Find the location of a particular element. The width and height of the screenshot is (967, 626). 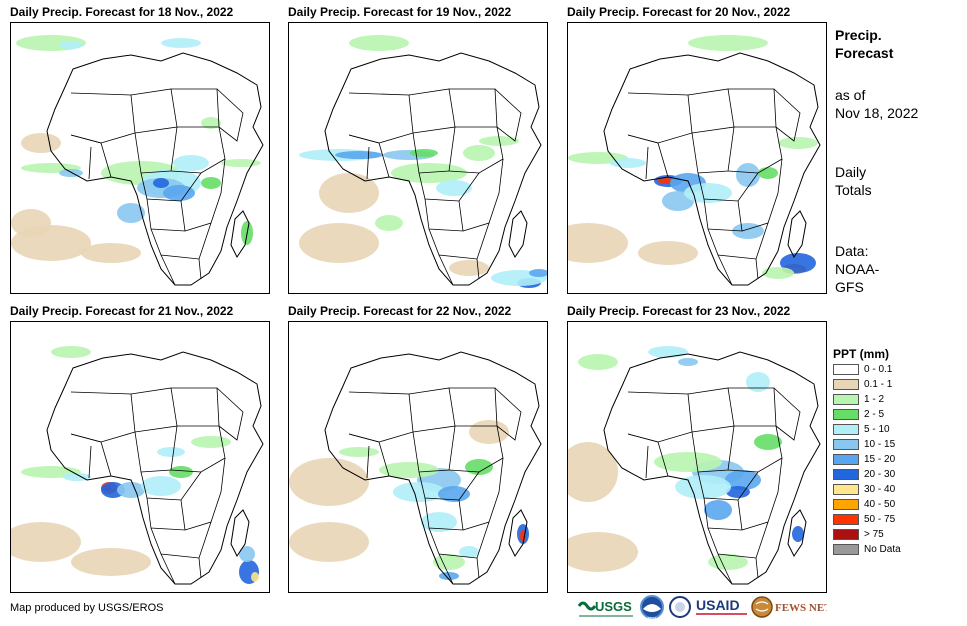

legend-item: 5 - 10 is located at coordinates (878, 429).